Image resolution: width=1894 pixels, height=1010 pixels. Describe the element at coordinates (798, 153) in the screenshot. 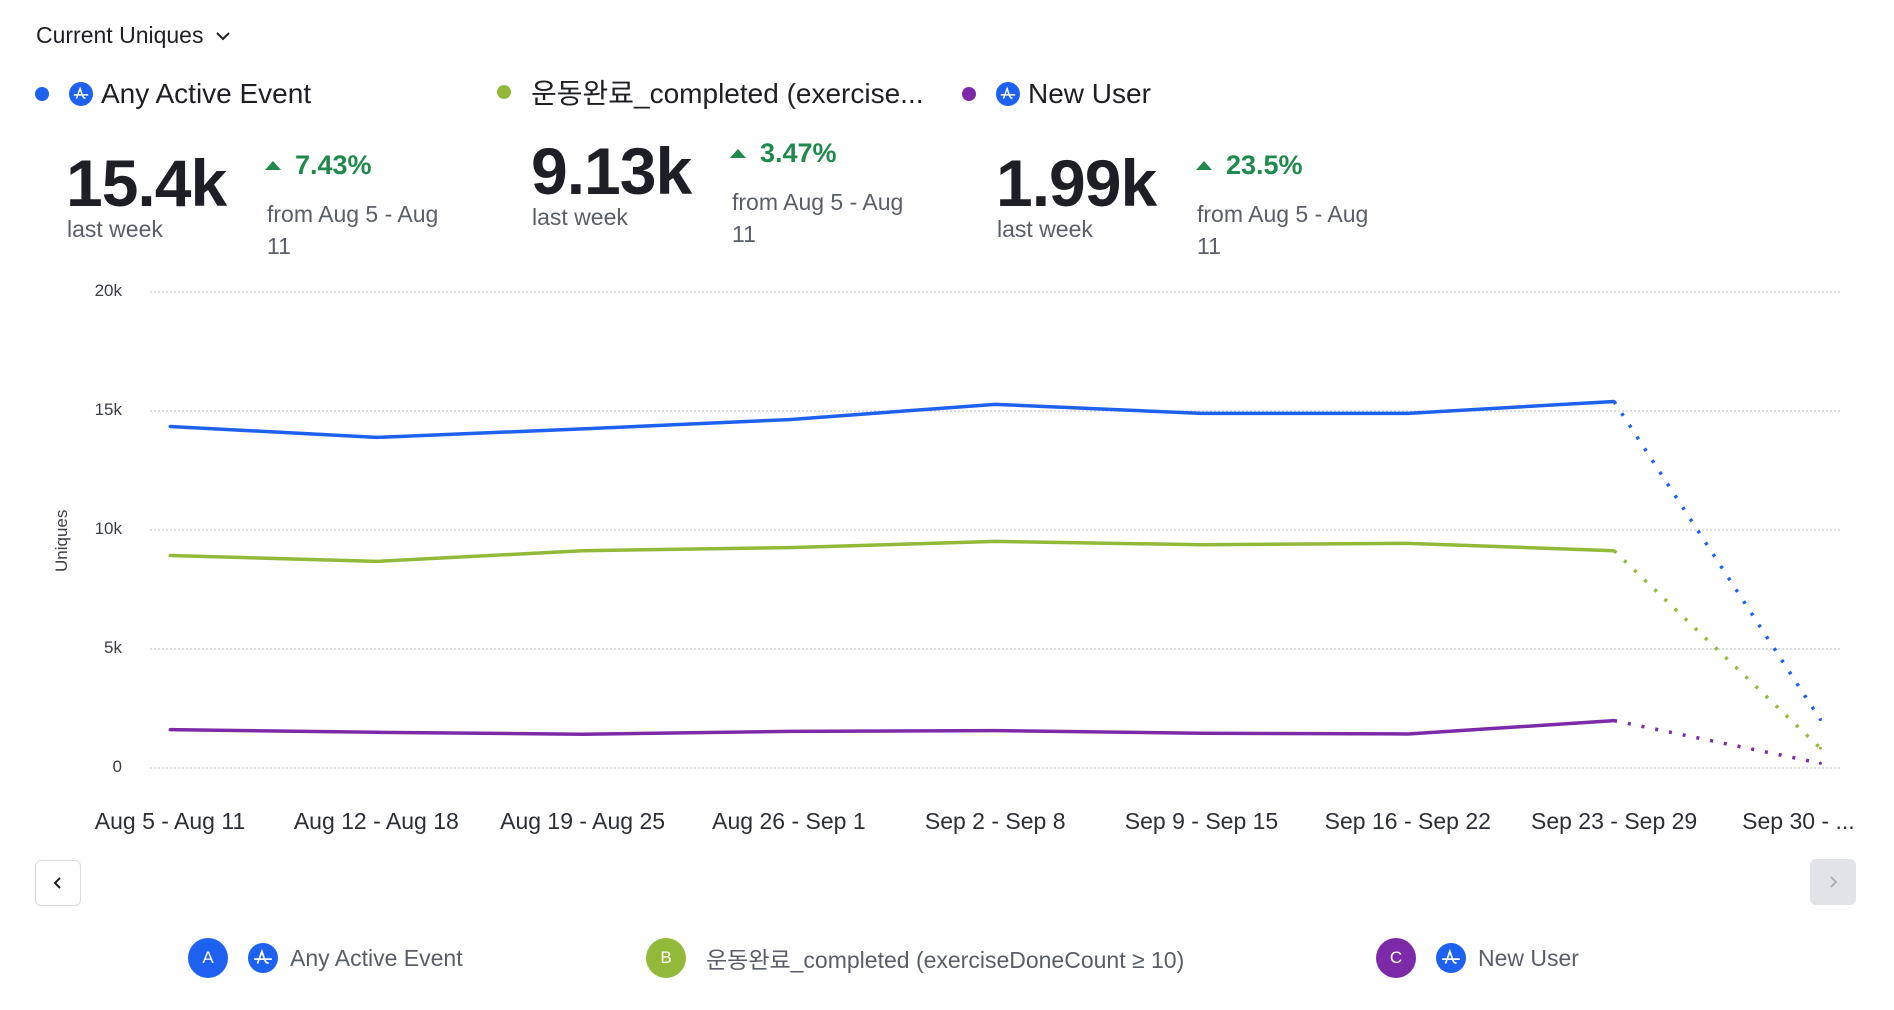

I see `summary-change-value: 3.47%` at that location.